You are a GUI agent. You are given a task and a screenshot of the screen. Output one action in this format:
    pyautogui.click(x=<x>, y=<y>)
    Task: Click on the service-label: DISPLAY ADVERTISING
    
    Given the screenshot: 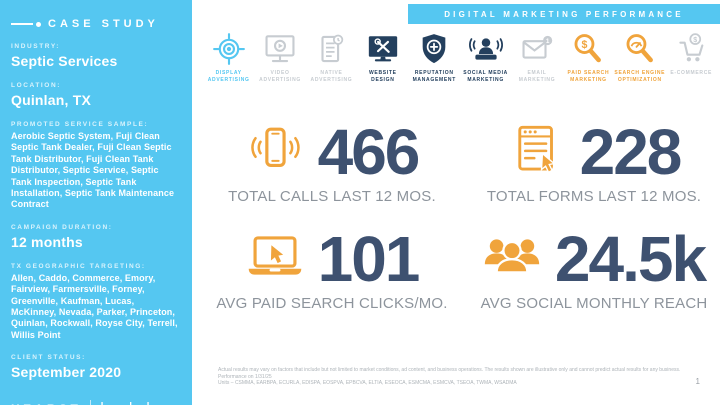 What is the action you would take?
    pyautogui.click(x=228, y=76)
    